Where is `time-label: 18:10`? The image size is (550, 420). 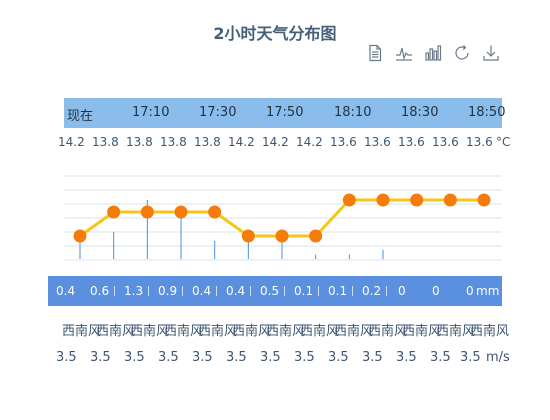
time-label: 18:10 is located at coordinates (353, 112).